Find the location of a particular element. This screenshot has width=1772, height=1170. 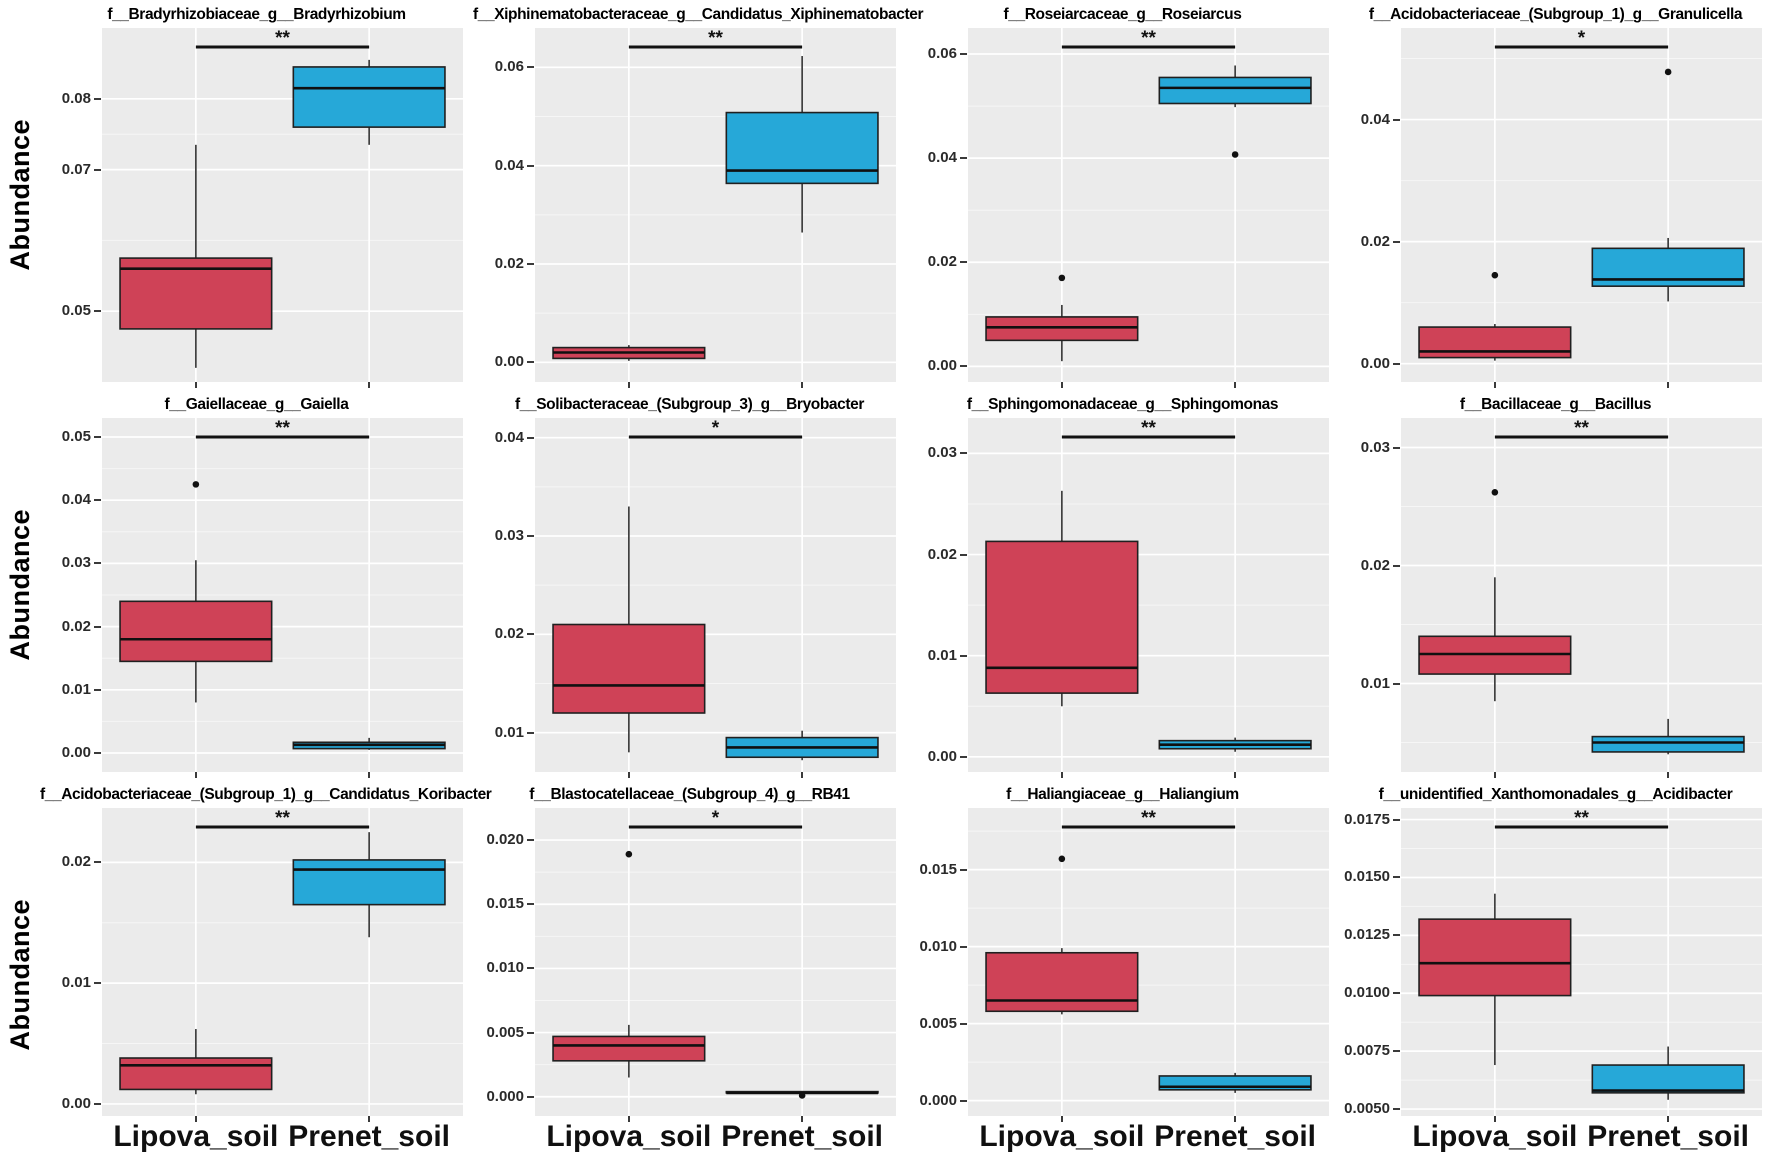

y-axis-tick-label: 0.0175 is located at coordinates (1367, 819).